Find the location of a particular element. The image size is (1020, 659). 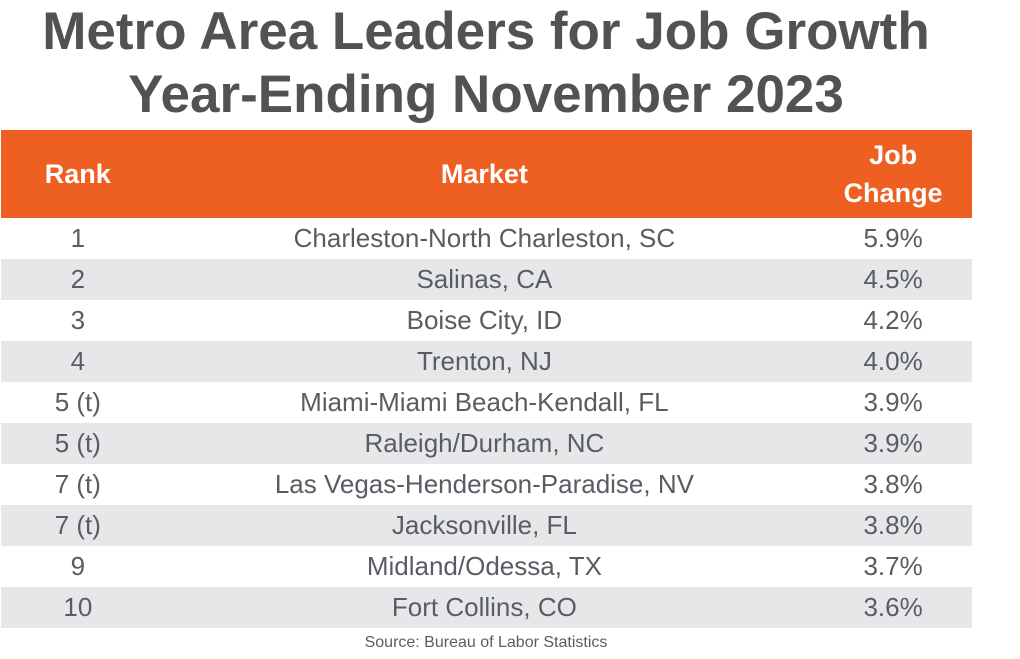

table-row: 5 (t) Raleigh/Durham, NC 3.9% is located at coordinates (486, 443).